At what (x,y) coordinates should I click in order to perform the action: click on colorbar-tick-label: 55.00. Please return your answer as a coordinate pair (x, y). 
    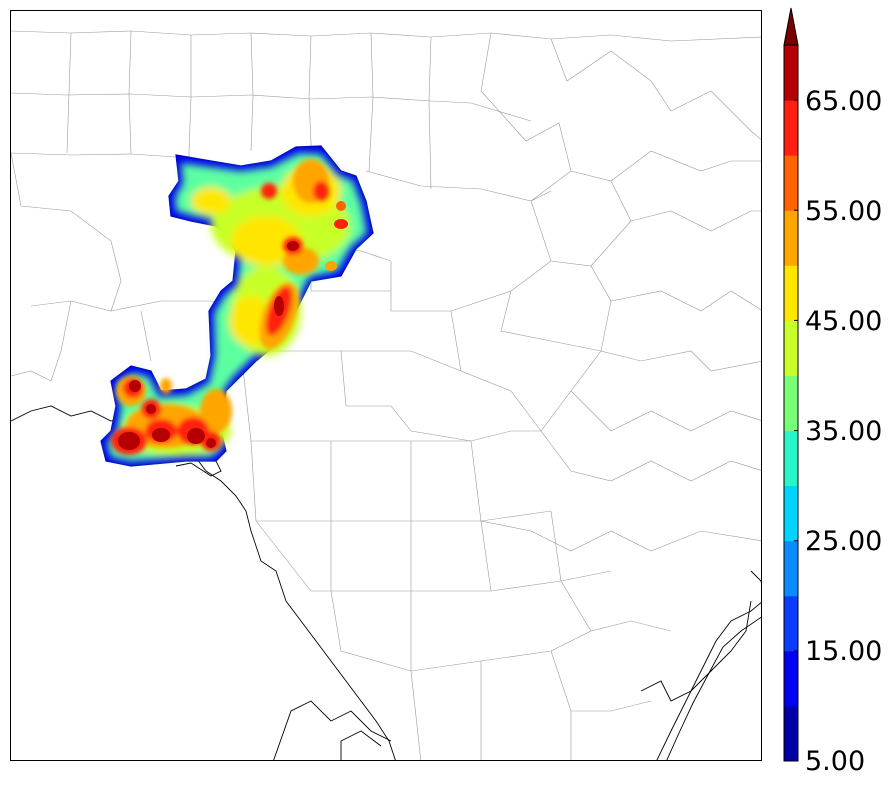
    Looking at the image, I should click on (843, 211).